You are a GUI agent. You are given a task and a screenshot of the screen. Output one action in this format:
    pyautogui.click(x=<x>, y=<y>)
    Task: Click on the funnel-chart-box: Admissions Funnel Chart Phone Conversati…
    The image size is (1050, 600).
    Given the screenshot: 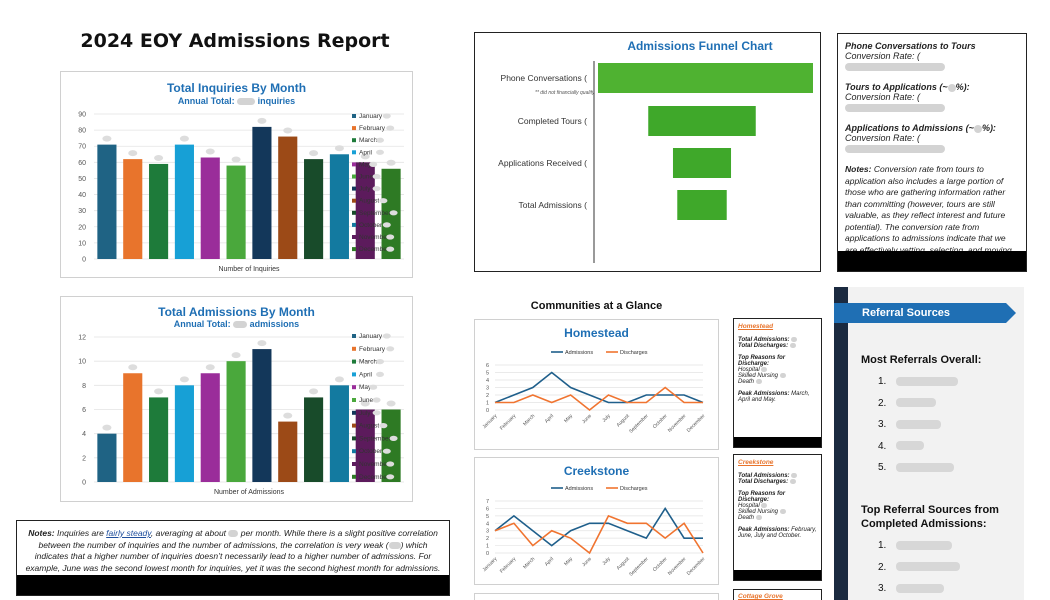 What is the action you would take?
    pyautogui.click(x=647, y=152)
    